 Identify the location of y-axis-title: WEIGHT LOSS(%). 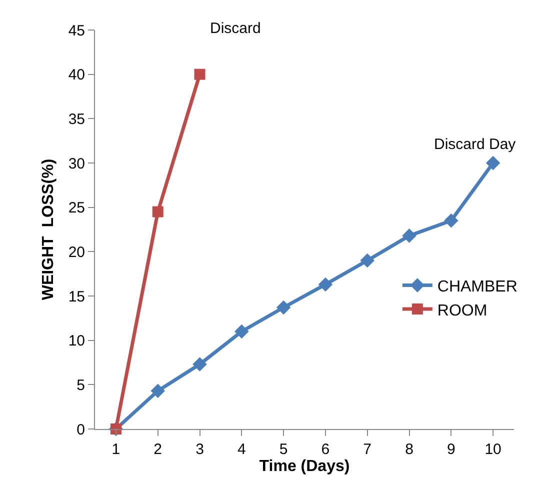
(48, 229).